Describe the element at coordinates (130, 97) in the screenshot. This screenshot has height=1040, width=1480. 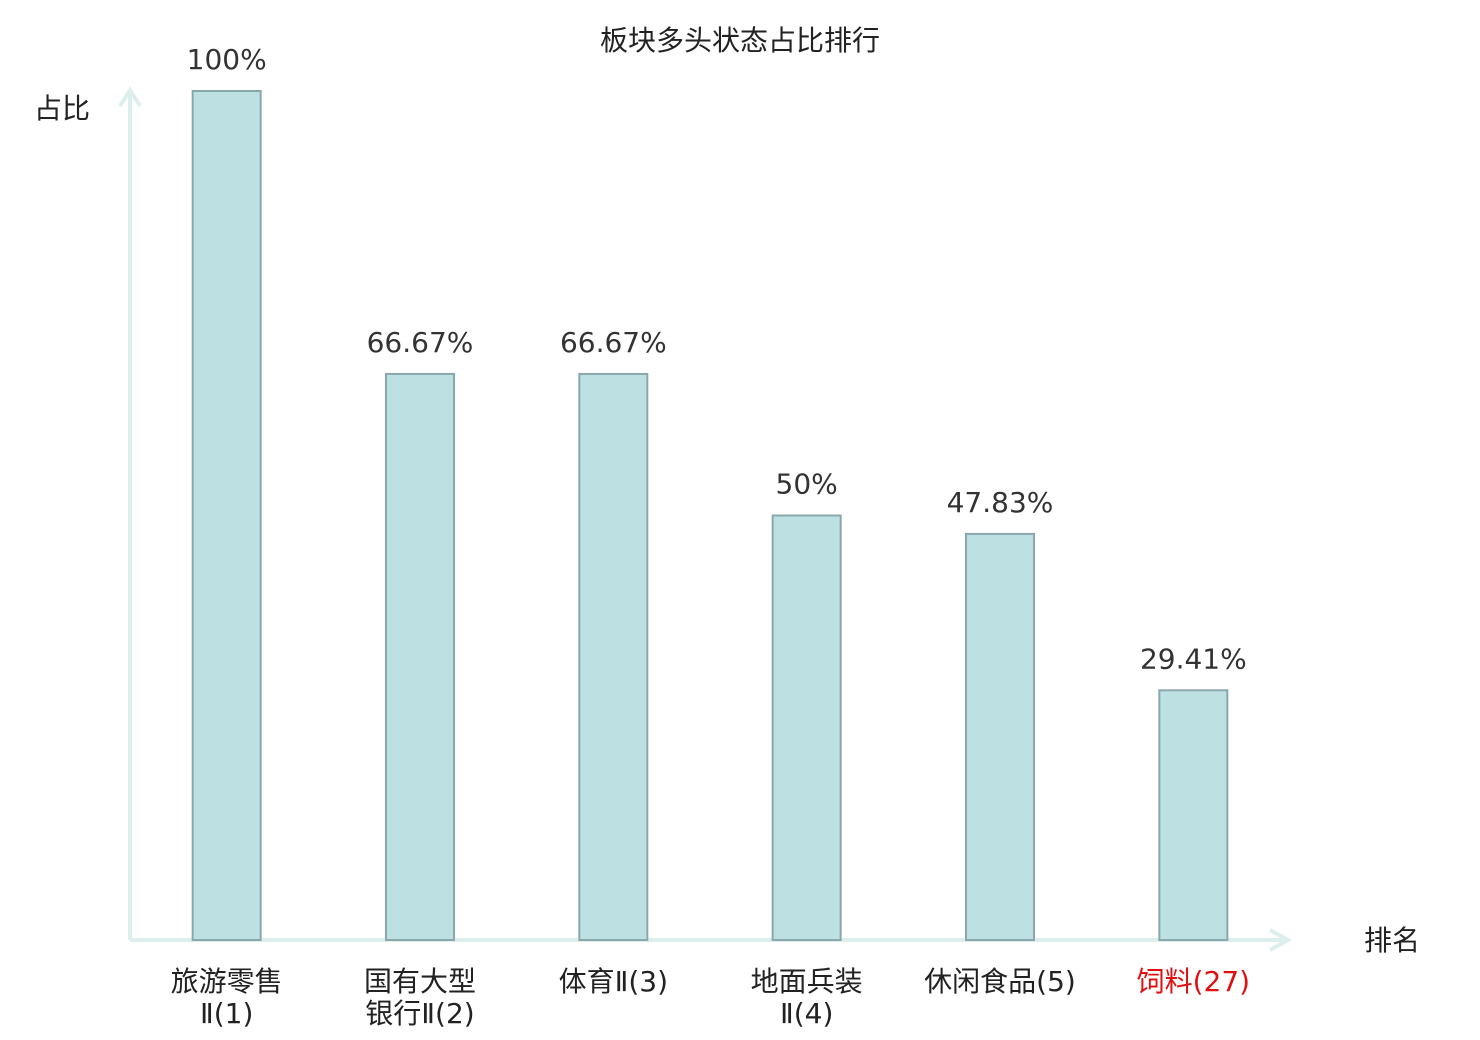
I see `y-arrow` at that location.